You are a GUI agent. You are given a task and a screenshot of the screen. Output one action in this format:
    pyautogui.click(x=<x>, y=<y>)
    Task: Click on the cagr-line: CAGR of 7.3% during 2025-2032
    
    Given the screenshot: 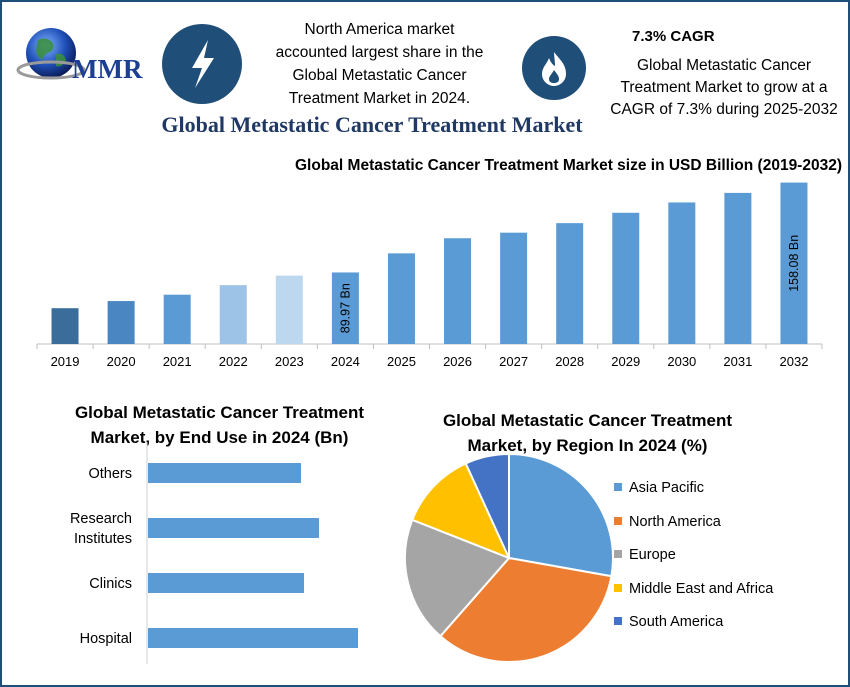 What is the action you would take?
    pyautogui.click(x=724, y=109)
    